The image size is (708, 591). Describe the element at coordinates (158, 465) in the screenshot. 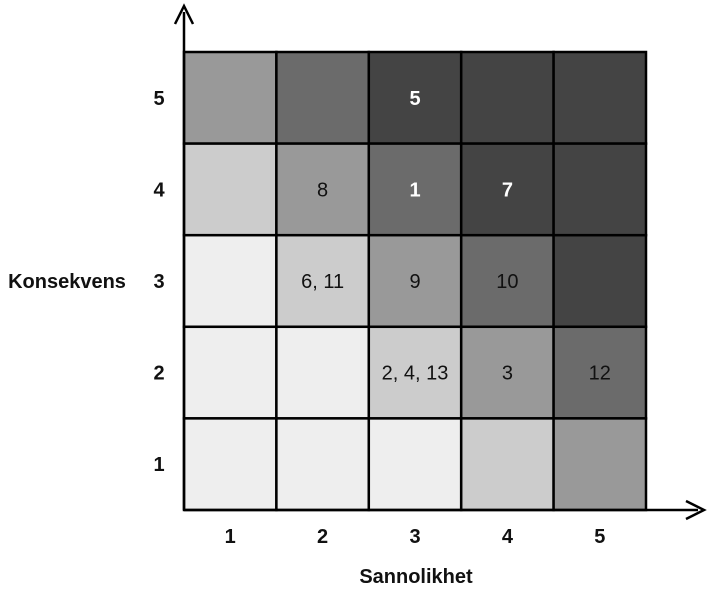

I see `y-tick-label: 1` at that location.